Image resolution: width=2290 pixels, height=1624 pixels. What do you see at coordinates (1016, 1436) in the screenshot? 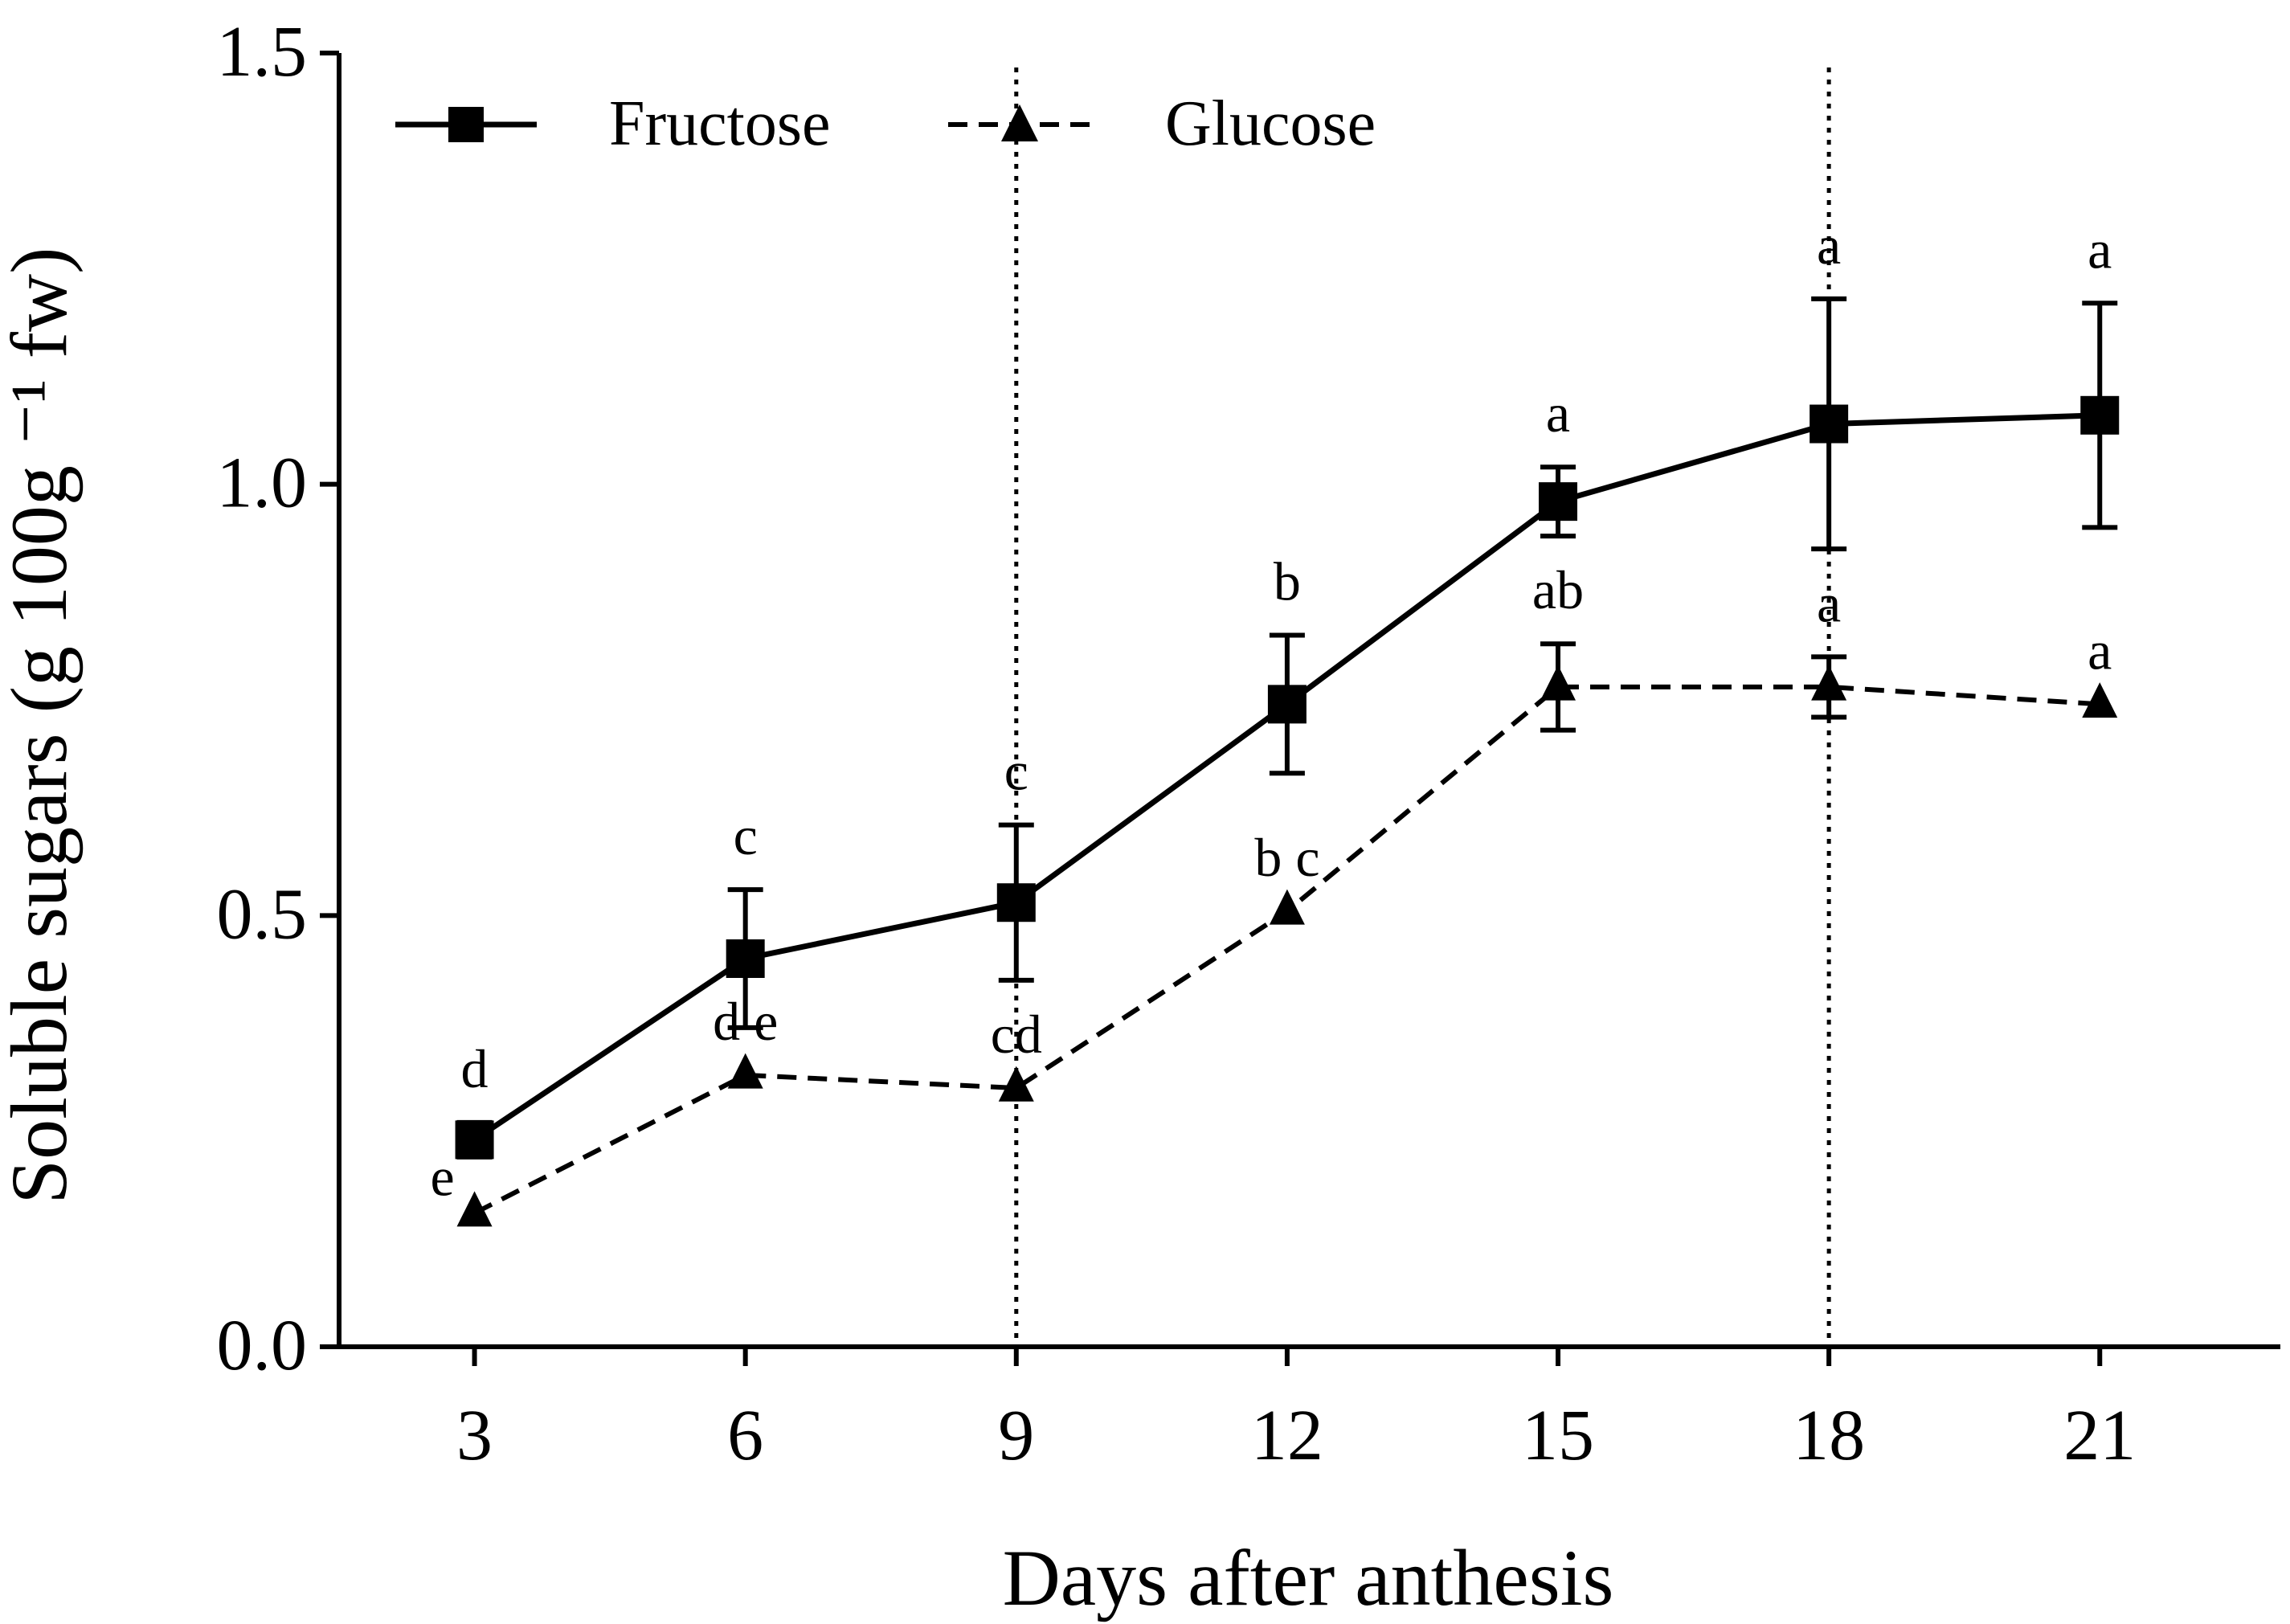
I see `x-tick-label: 9` at bounding box center [1016, 1436].